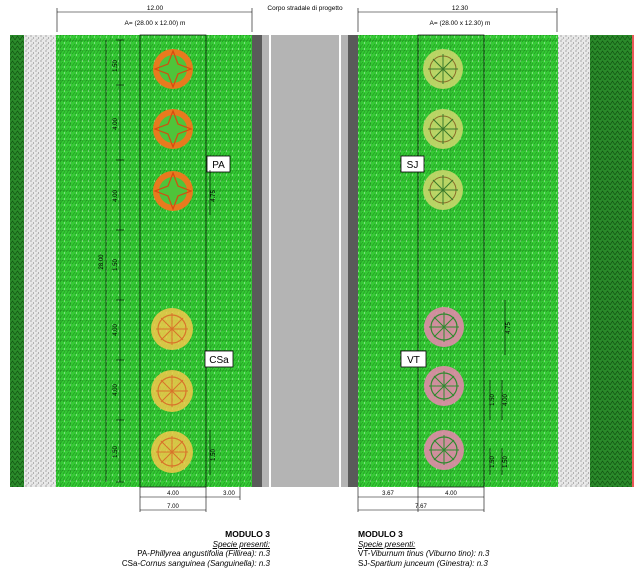 The height and width of the screenshot is (585, 638). What do you see at coordinates (424, 554) in the screenshot?
I see `legend-right-item-vt: VT-Viburnum tinus (Viburno tino): n.3` at bounding box center [424, 554].